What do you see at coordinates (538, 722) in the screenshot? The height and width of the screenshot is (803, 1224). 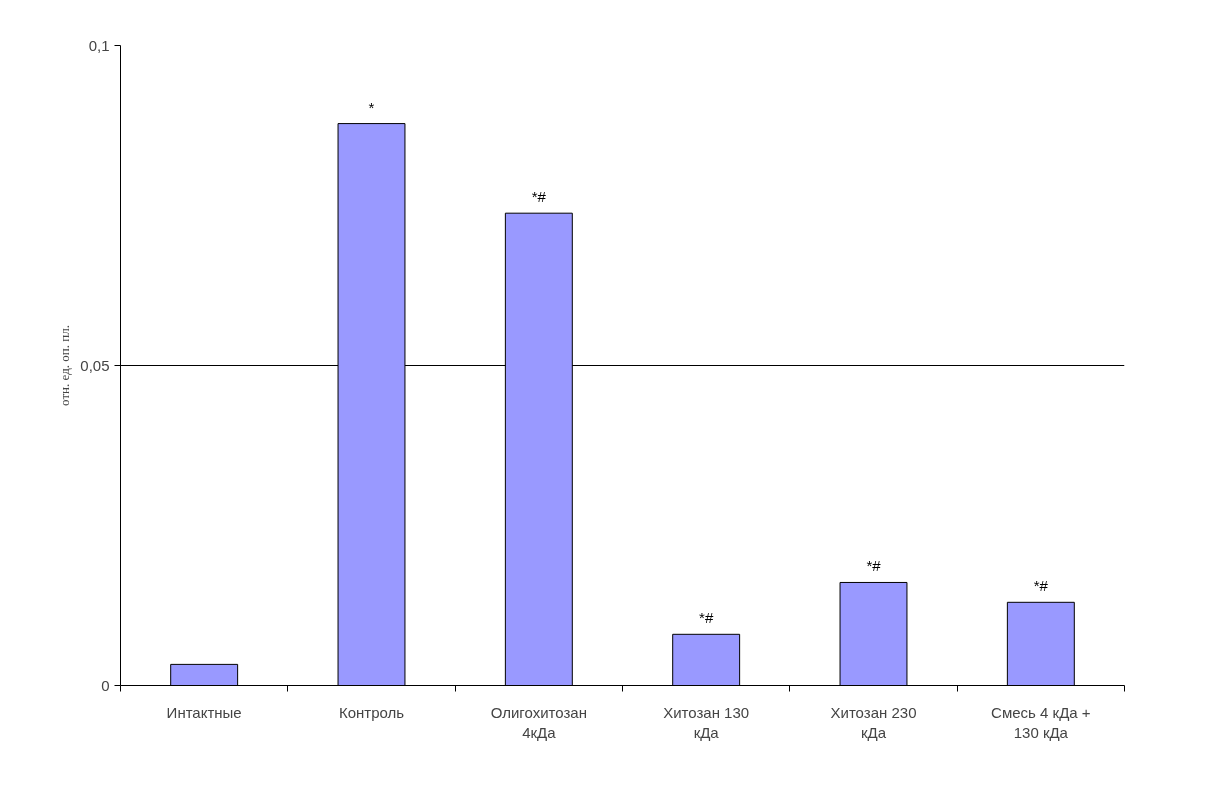 I see `x-tick-label: Олигохитозан 4кДа` at bounding box center [538, 722].